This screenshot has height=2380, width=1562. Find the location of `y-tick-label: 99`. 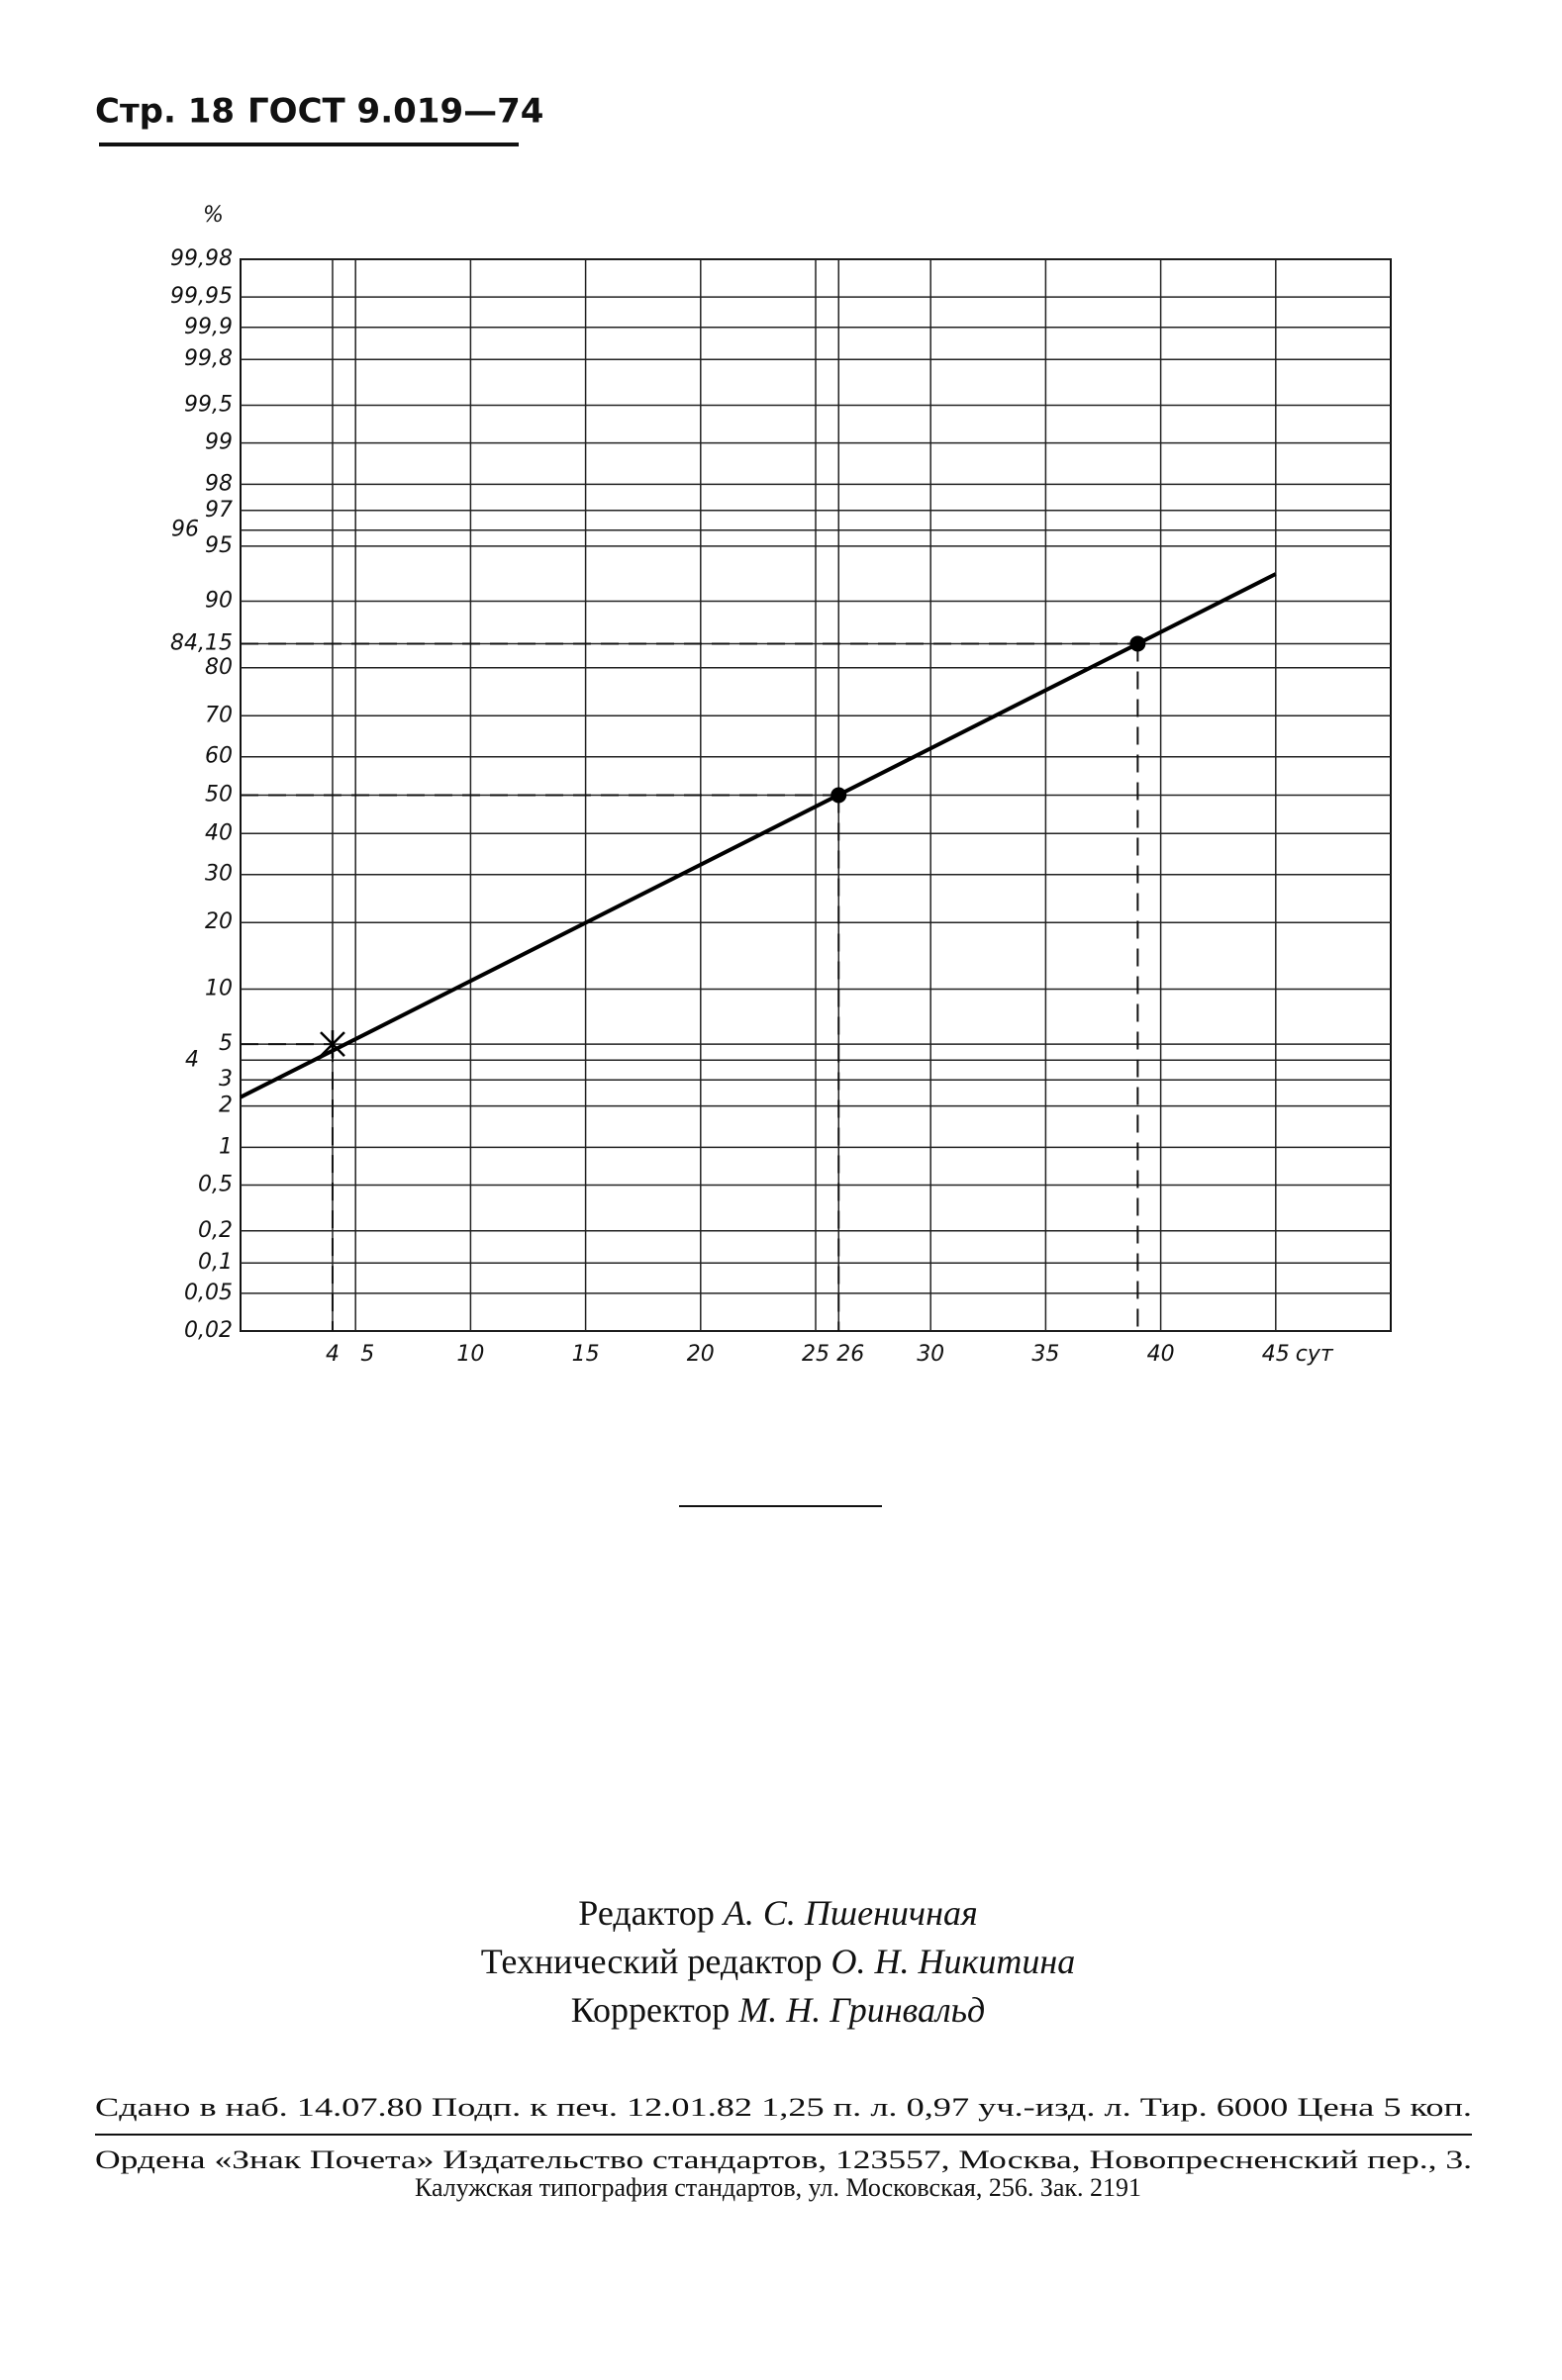

y-tick-label: 99 is located at coordinates (219, 443).